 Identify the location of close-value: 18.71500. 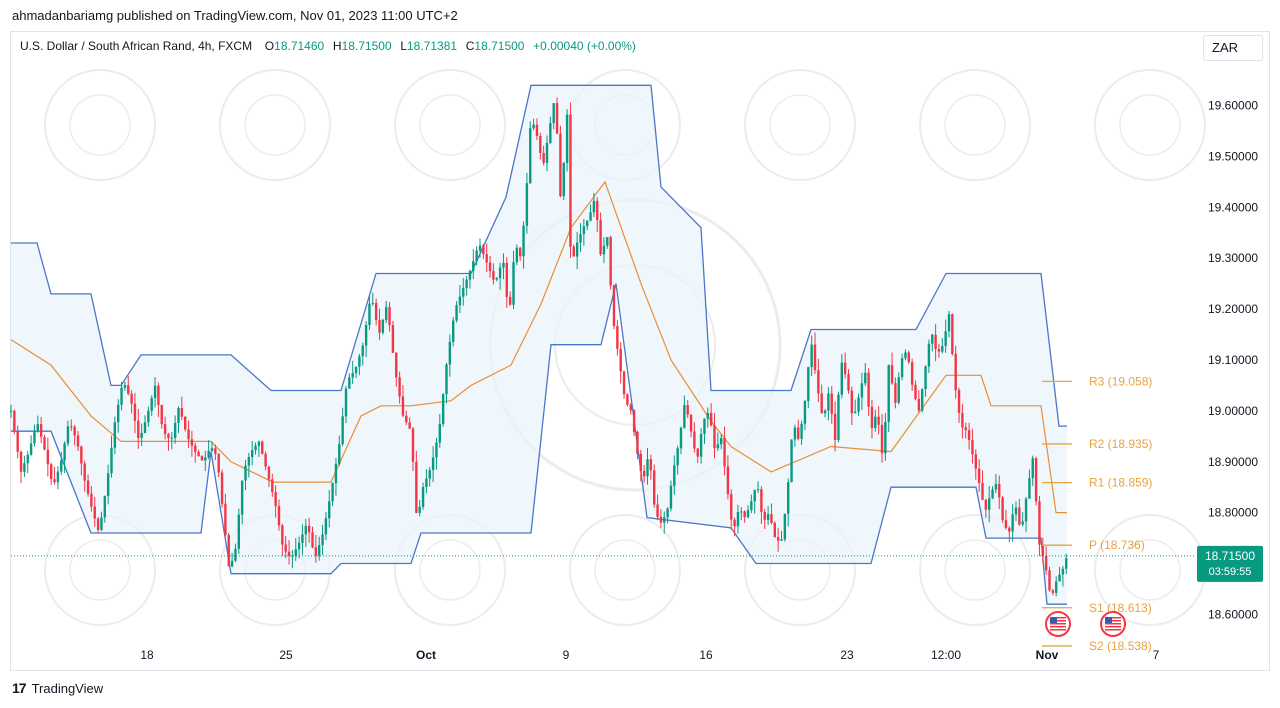
(499, 46).